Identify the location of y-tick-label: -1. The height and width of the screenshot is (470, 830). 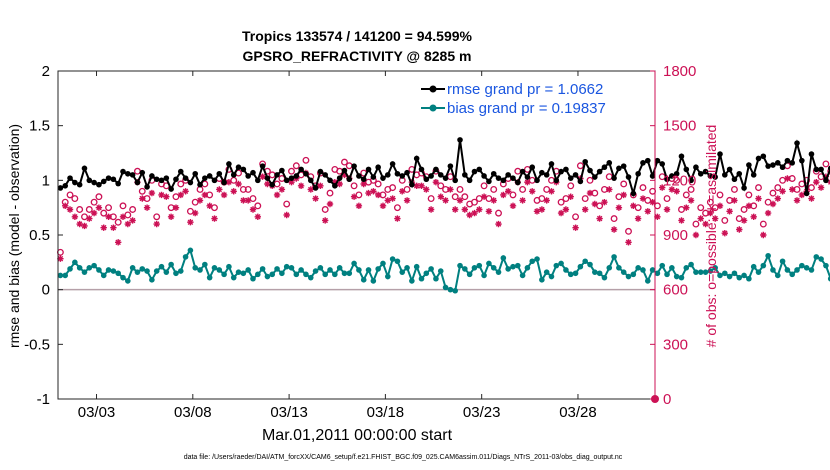
(43, 399).